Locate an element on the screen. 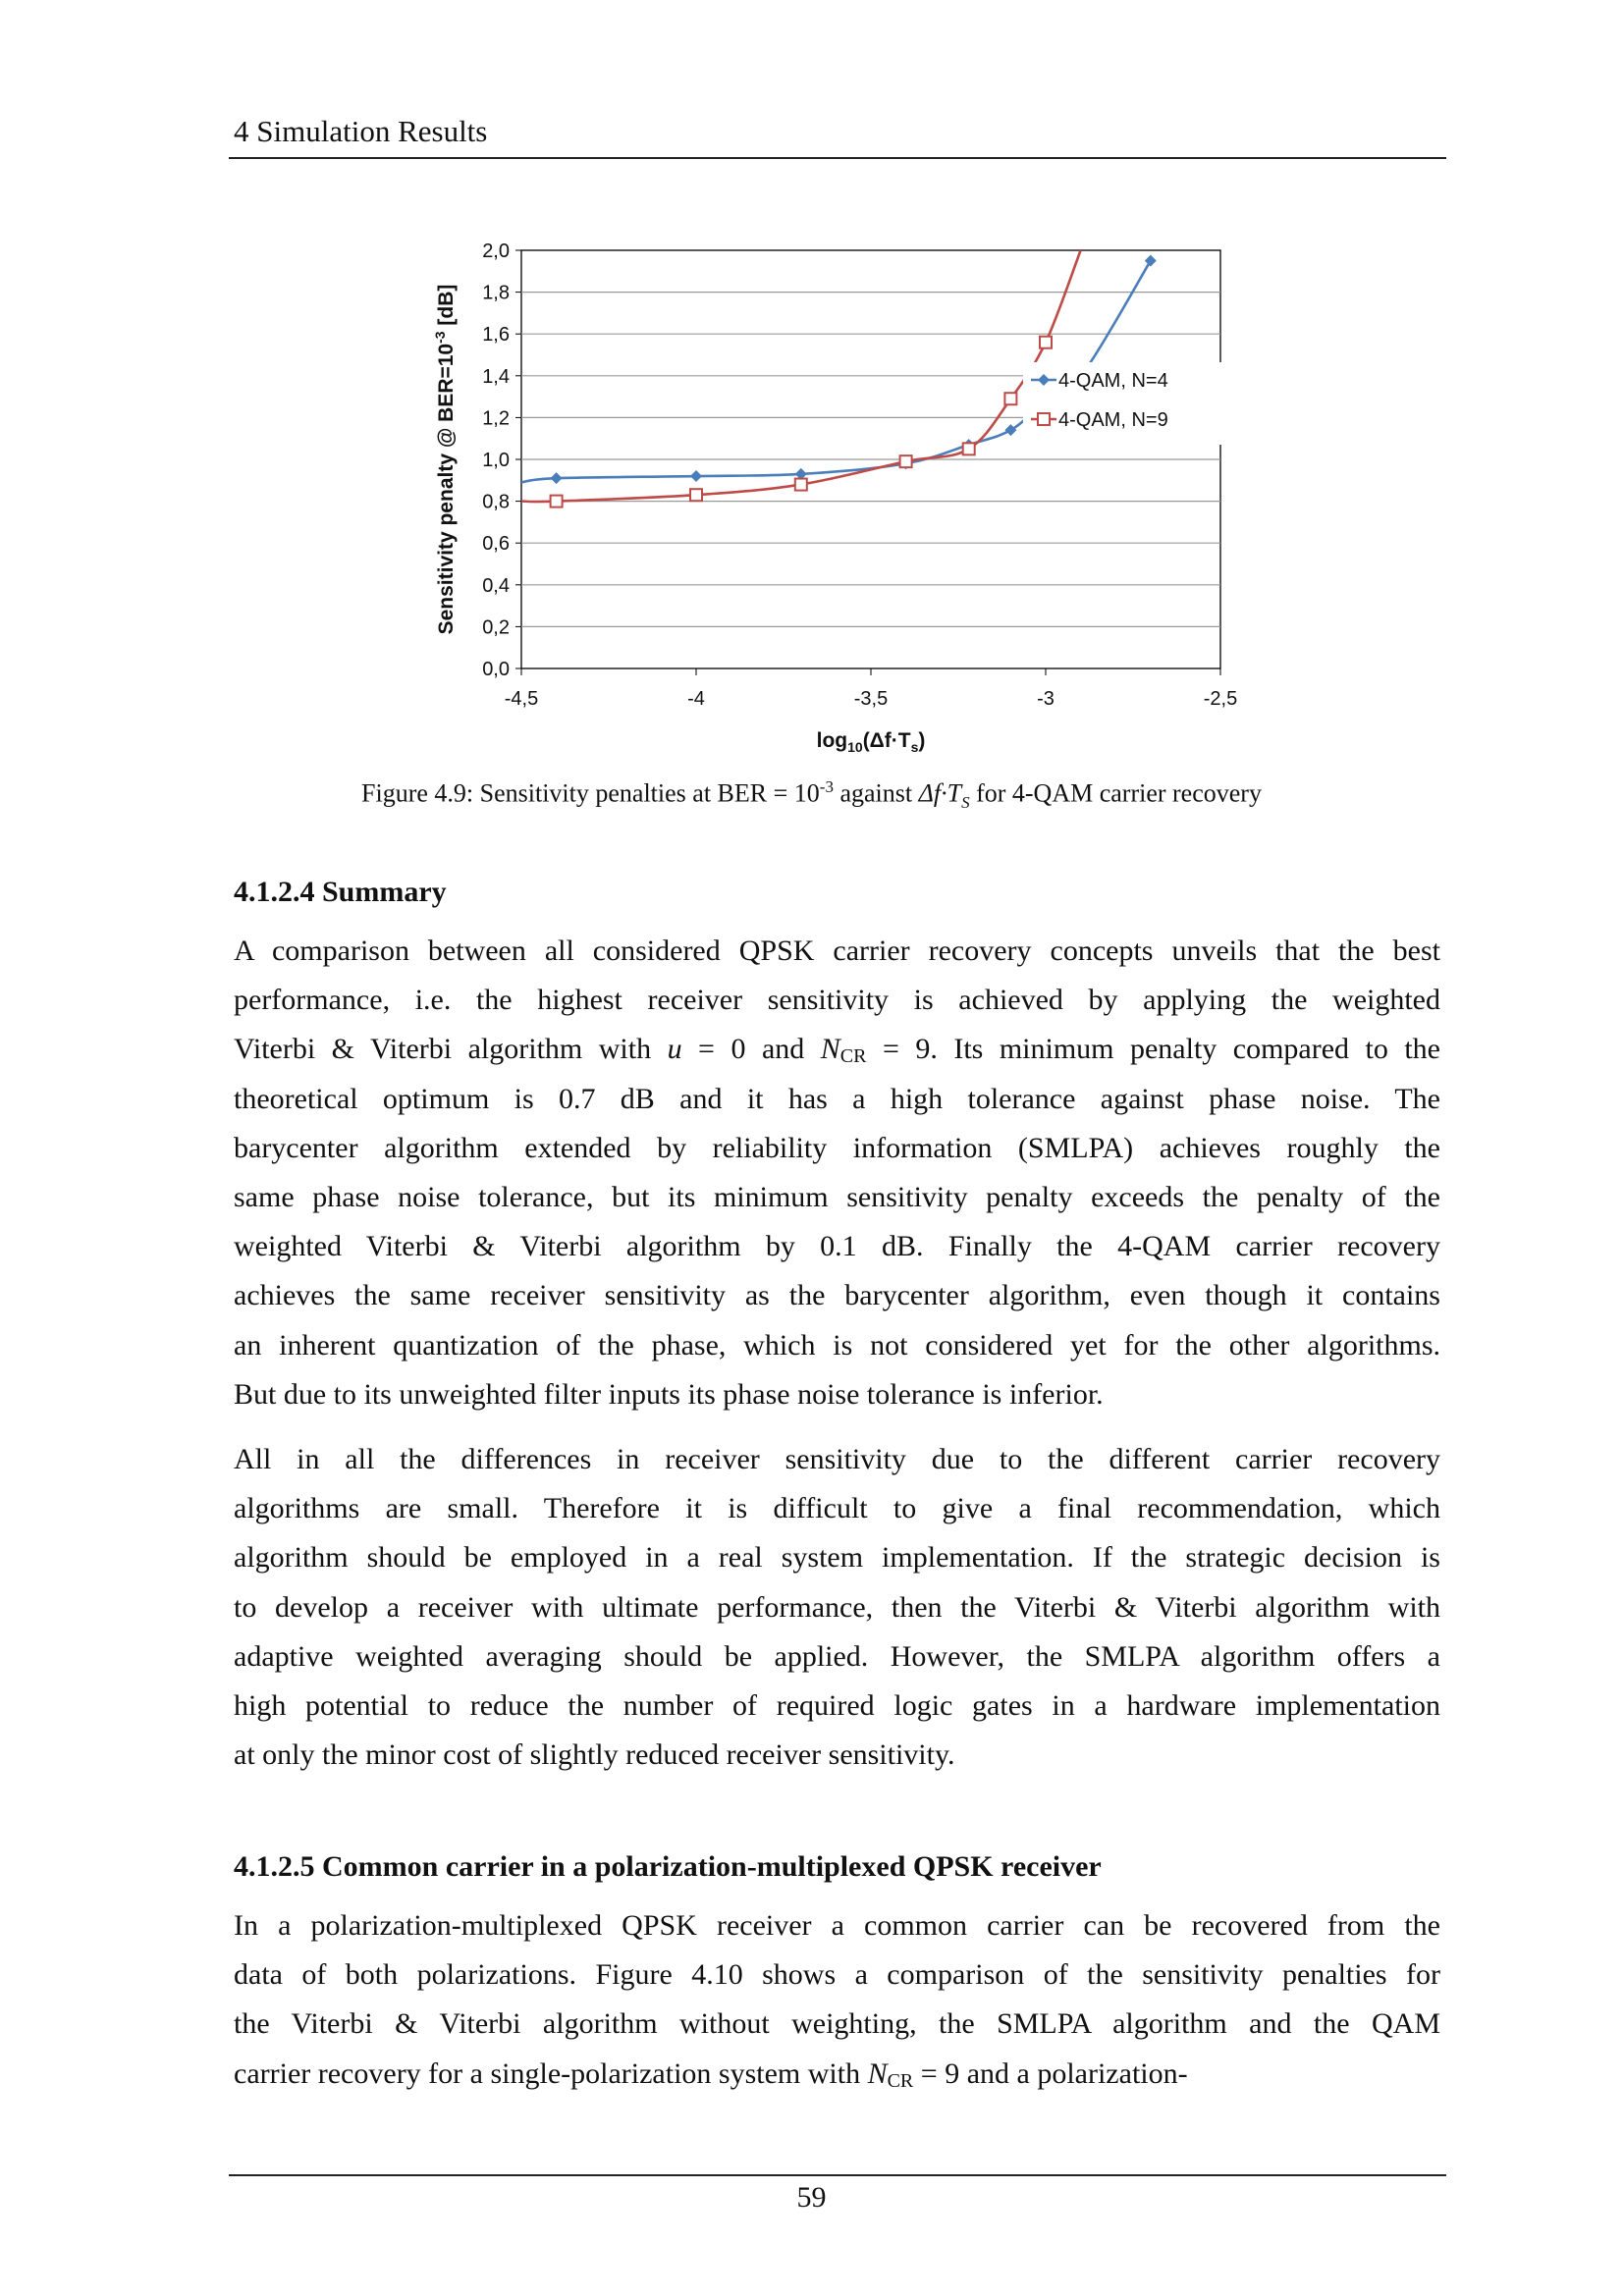 This screenshot has width=1623, height=2296. x-tick-label: -4,5 is located at coordinates (522, 699).